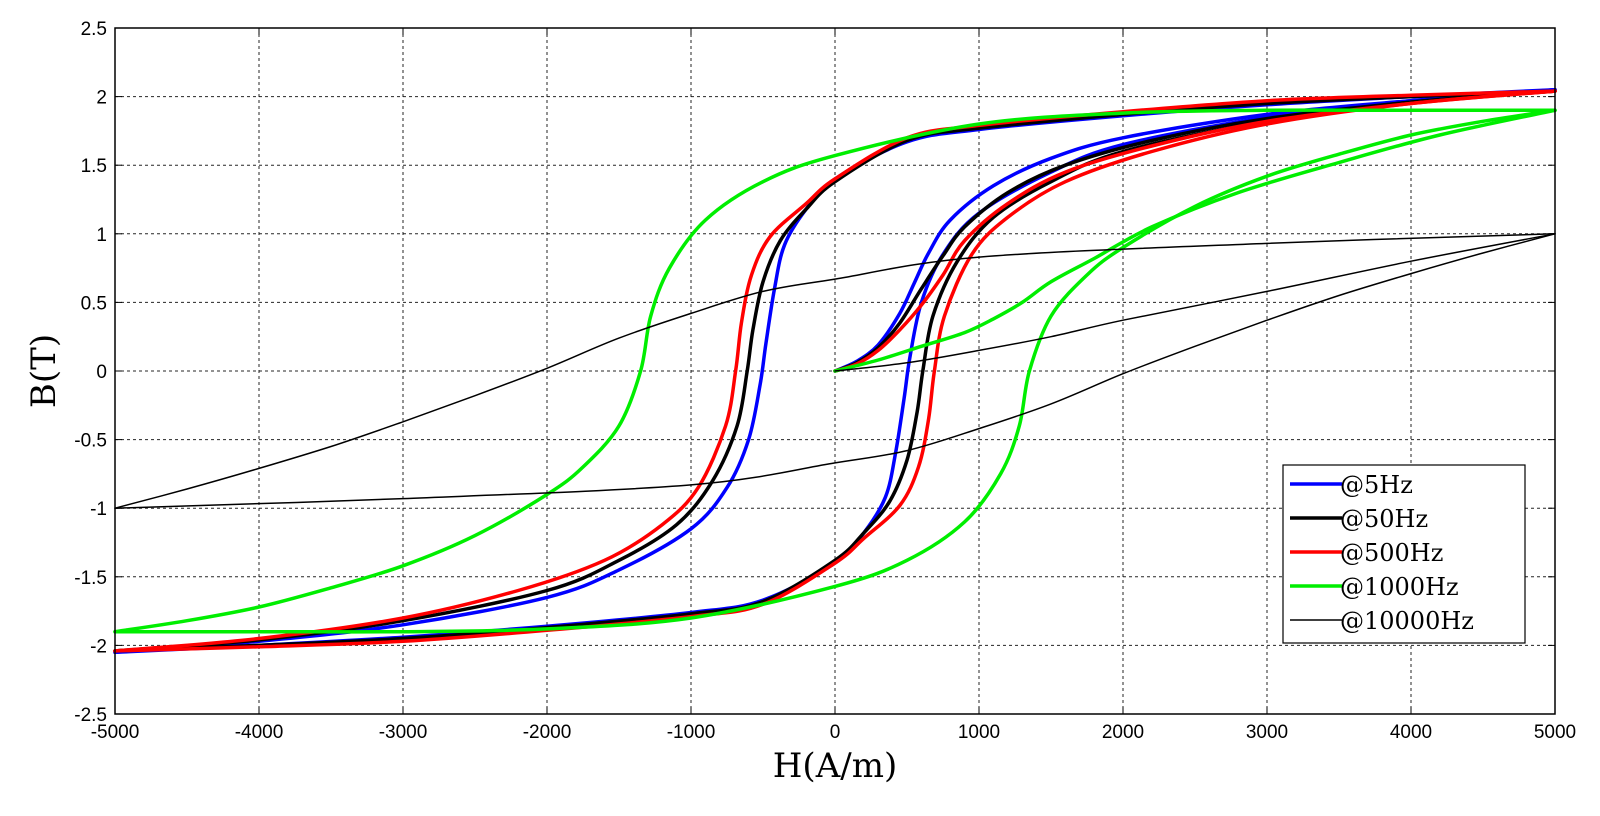 The image size is (1600, 816). I want to click on y-tick-label: 2, so click(101, 98).